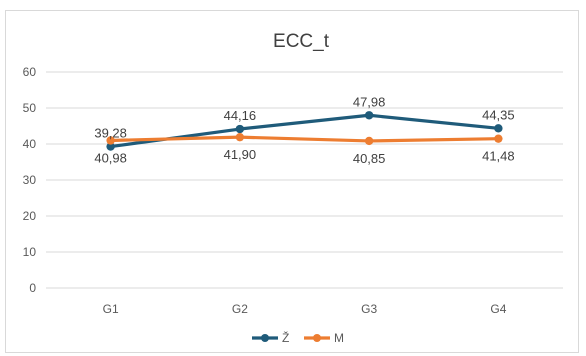 This screenshot has height=356, width=586. Describe the element at coordinates (305, 309) in the screenshot. I see `x-axis-ticks: G1 G2 G3 G4` at that location.